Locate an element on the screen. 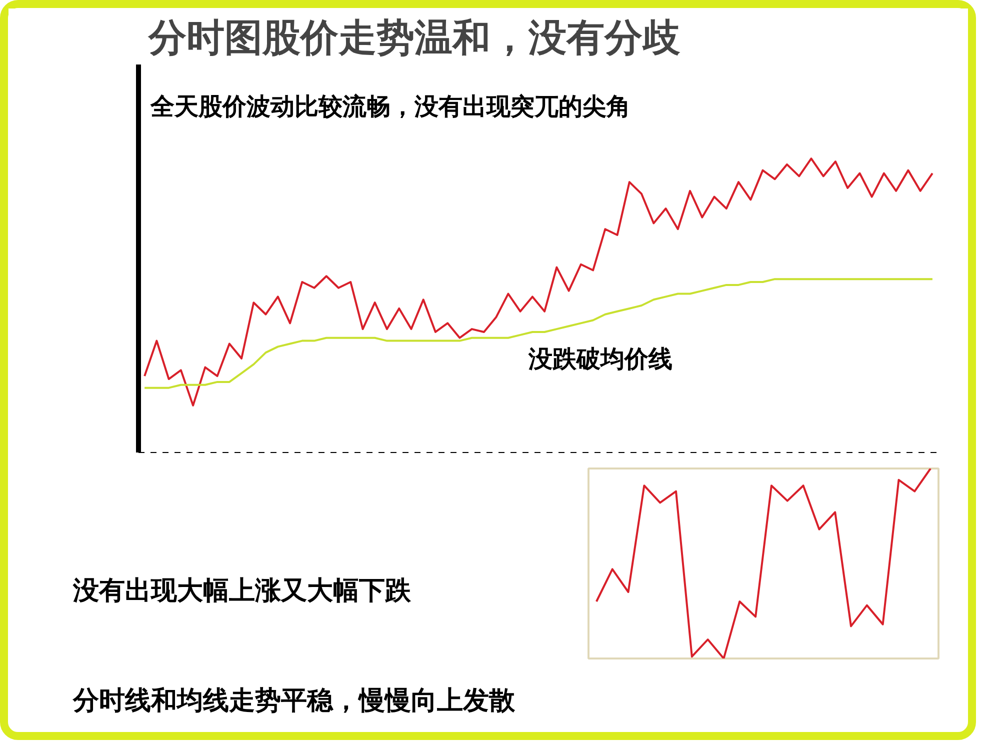  annotation: 没跌破均价线 is located at coordinates (600, 359).